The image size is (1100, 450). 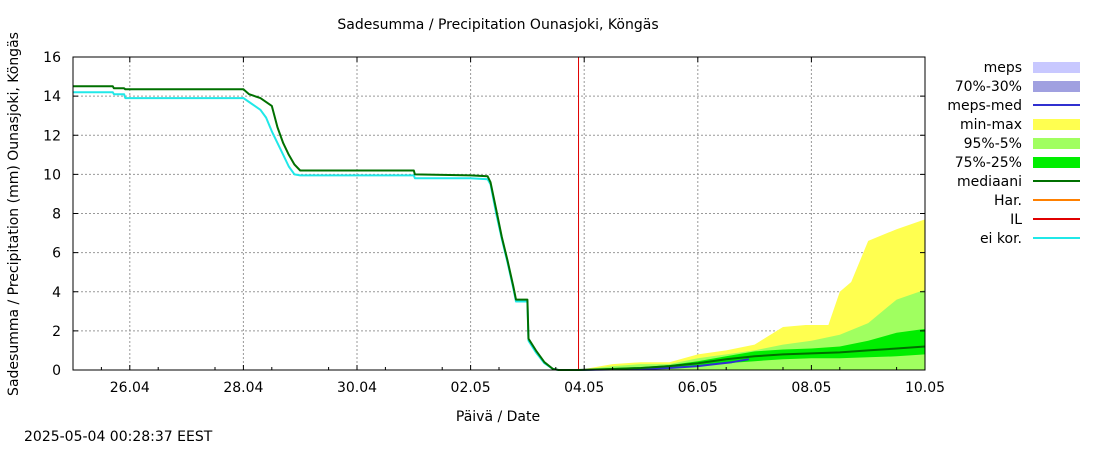 I want to click on y-tick-label: 14, so click(x=52, y=97).